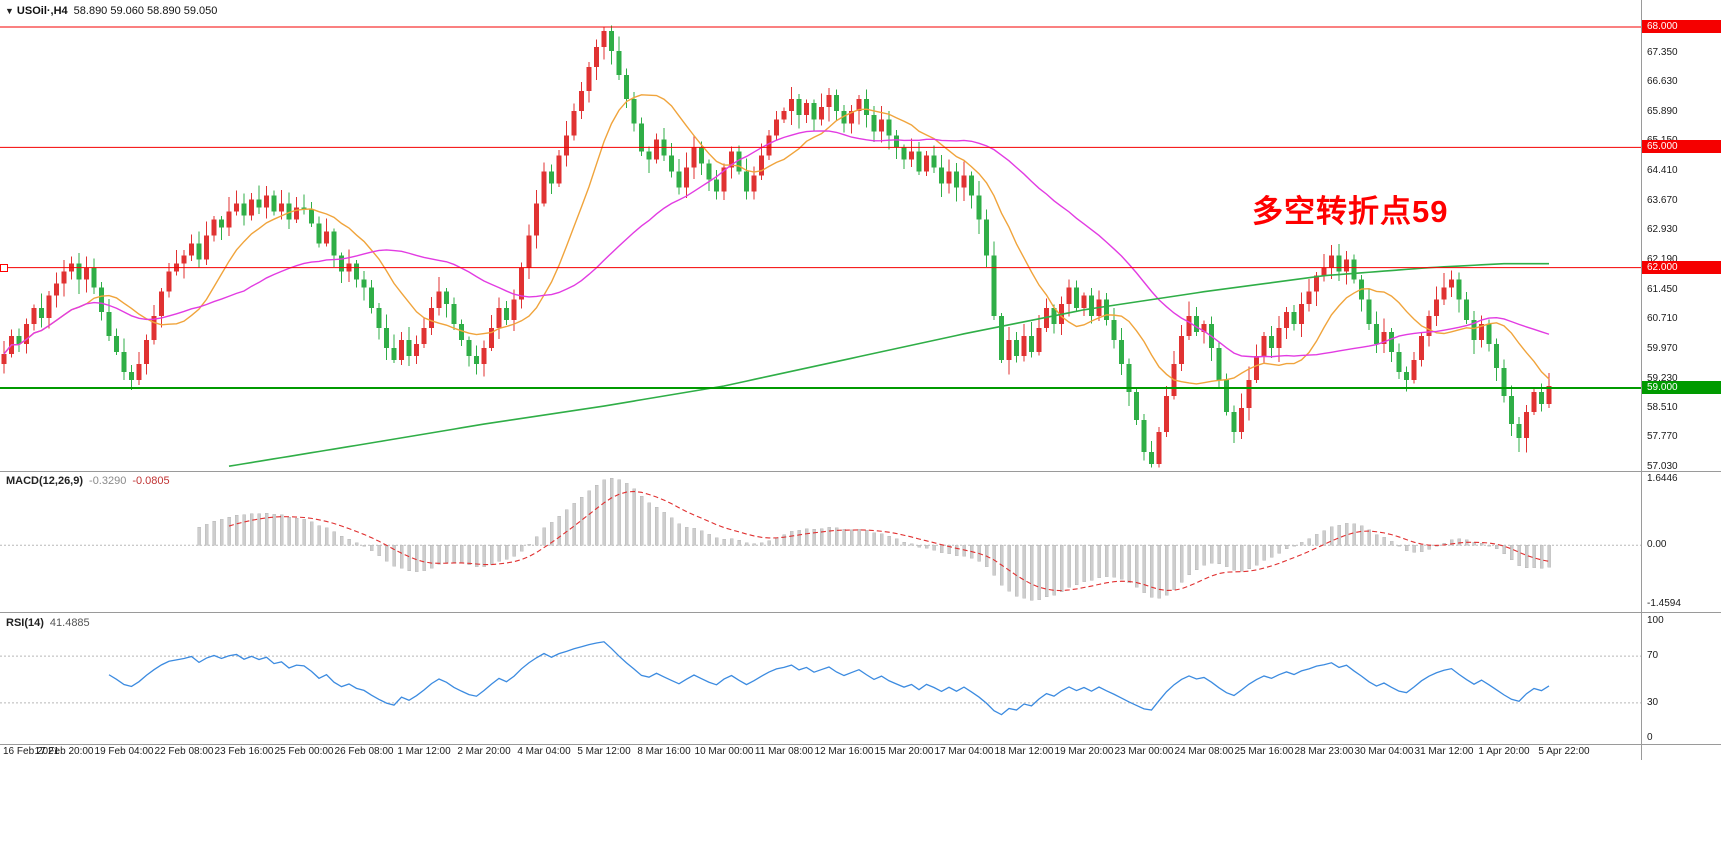  I want to click on price-axis-label: 59.230, so click(1662, 378).